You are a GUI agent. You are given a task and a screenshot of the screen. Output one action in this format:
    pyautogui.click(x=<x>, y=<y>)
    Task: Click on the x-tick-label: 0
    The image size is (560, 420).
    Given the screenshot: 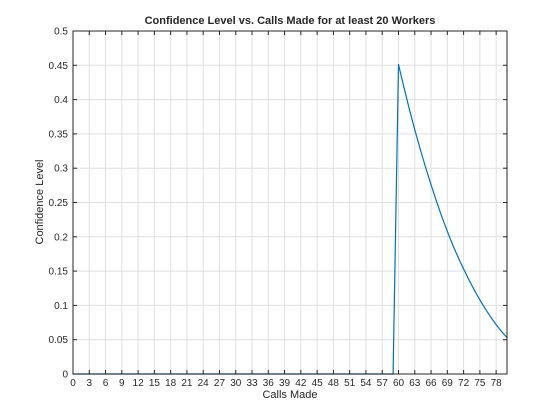 What is the action you would take?
    pyautogui.click(x=73, y=383)
    